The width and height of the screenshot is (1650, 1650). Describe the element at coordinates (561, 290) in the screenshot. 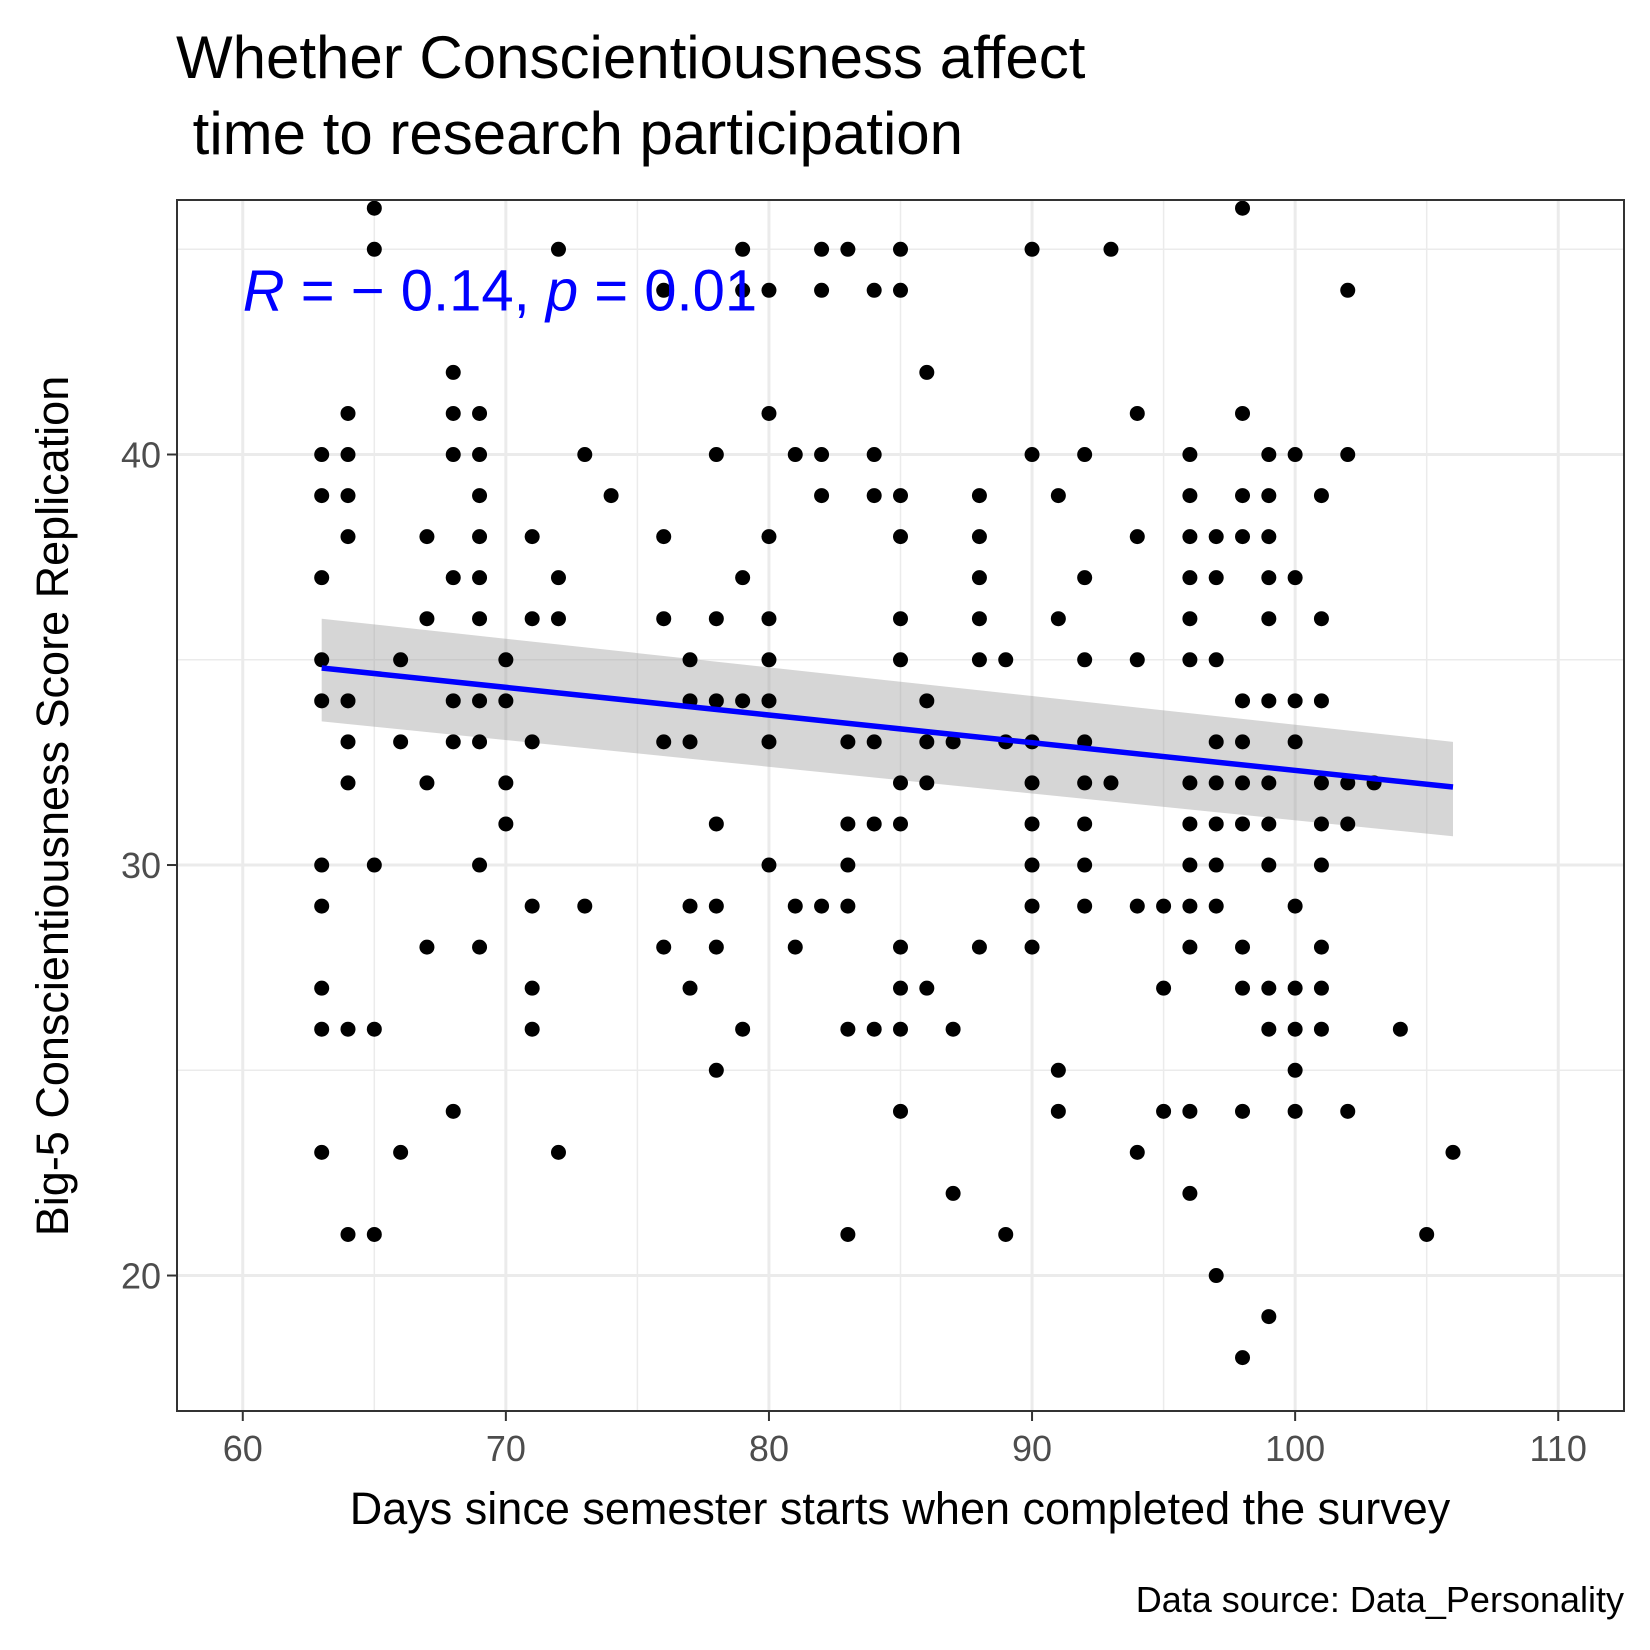

I see `p-symbol: p` at that location.